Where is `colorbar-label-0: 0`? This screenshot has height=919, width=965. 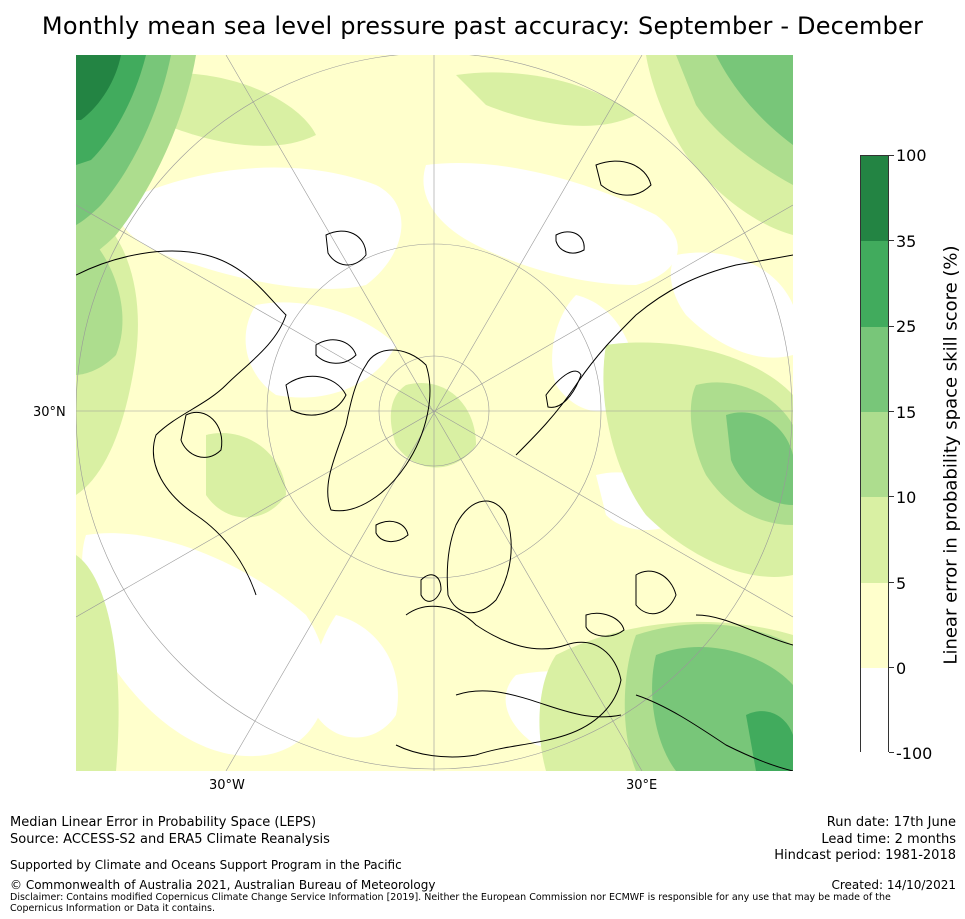
colorbar-label-0: 0 is located at coordinates (901, 668).